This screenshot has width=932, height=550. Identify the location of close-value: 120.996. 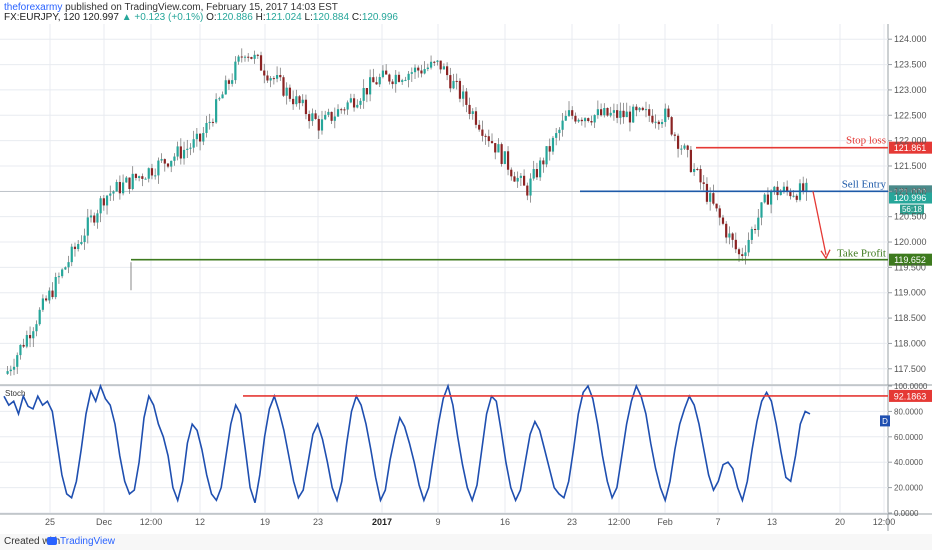
(379, 17).